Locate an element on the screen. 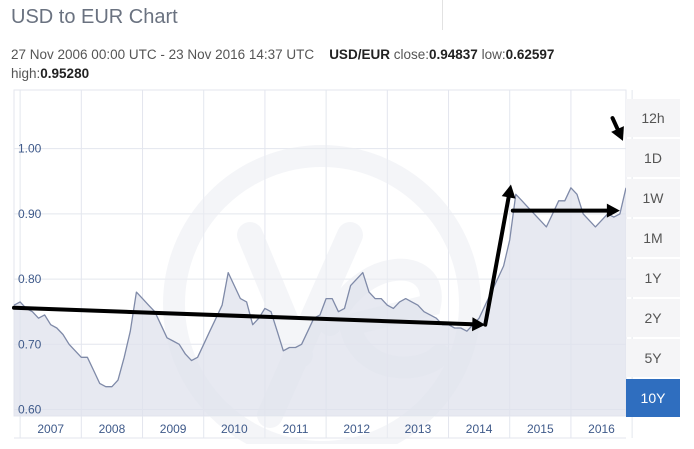 This screenshot has height=449, width=694. close-value: 0.94837 is located at coordinates (453, 54).